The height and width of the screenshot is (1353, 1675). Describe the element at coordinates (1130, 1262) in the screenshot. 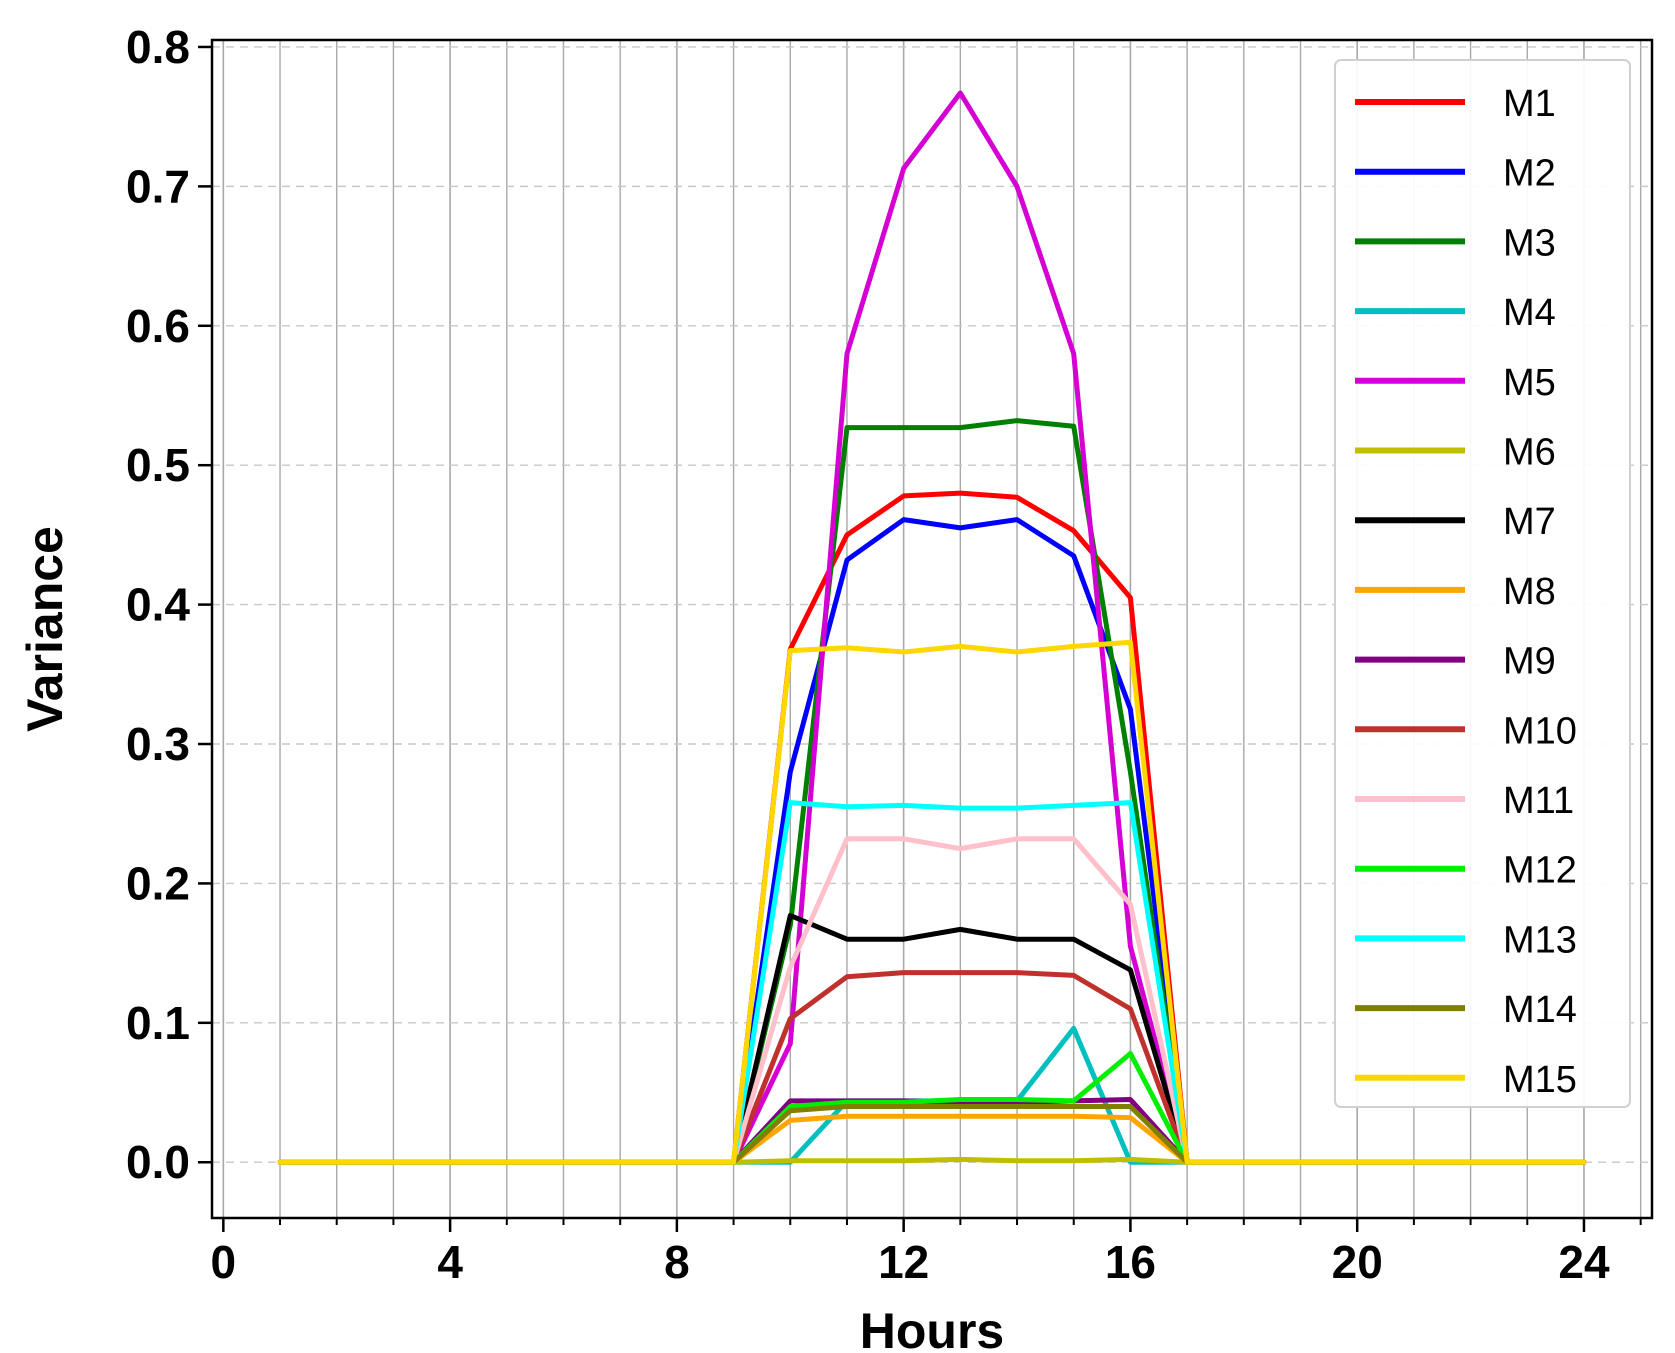

I see `x-tick-label: 16` at that location.